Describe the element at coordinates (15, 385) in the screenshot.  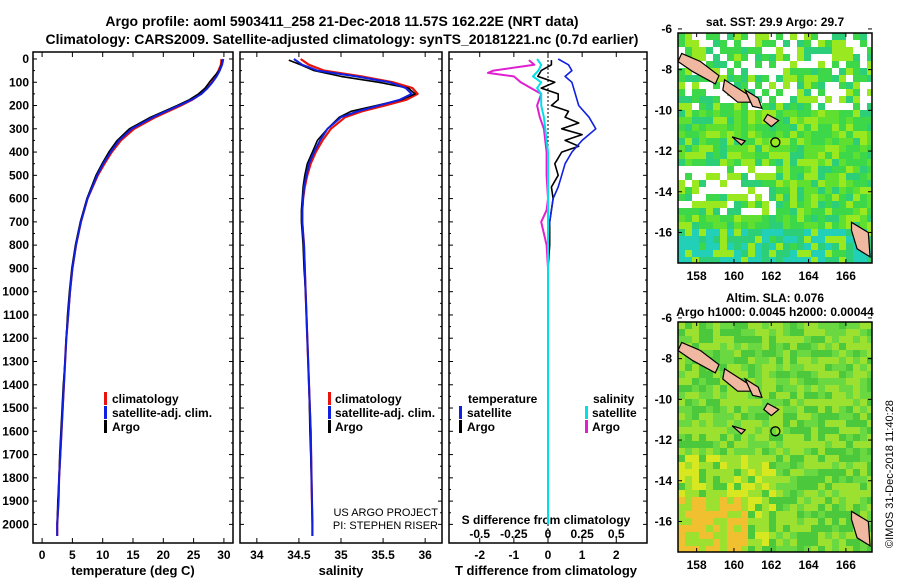
I see `depth-tick-label: 1400` at that location.